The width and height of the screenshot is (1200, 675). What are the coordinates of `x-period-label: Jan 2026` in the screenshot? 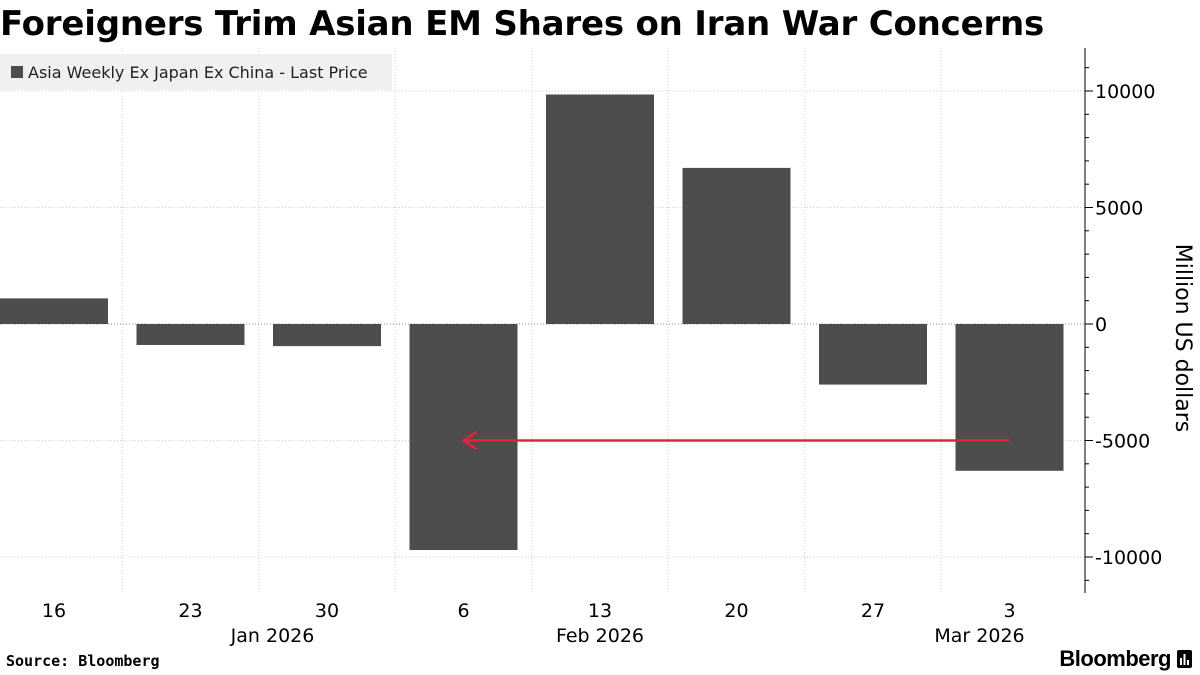 It's located at (272, 636).